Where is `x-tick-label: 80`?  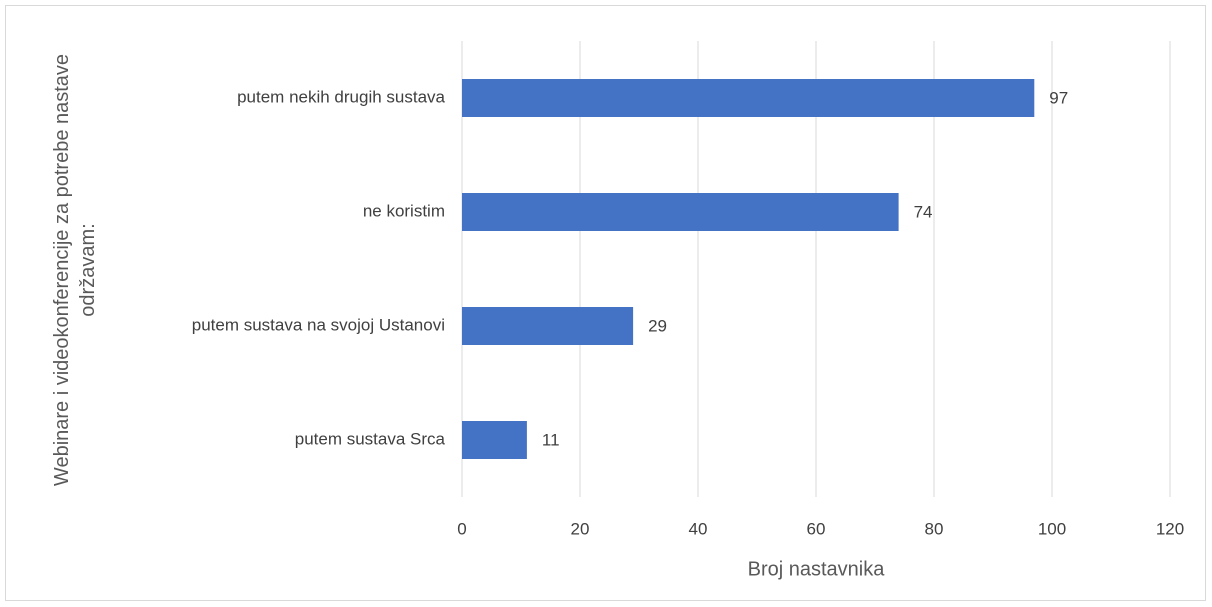 x-tick-label: 80 is located at coordinates (934, 528).